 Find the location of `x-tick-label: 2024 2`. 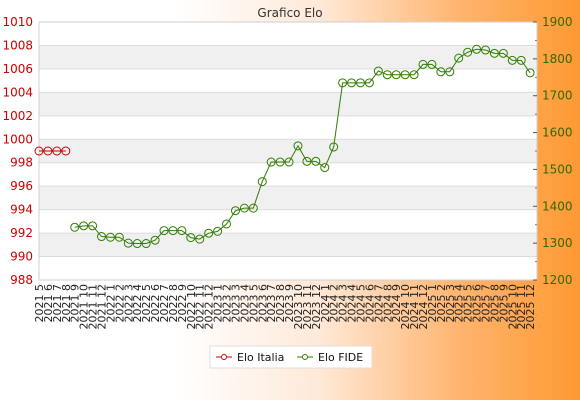

x-tick-label: 2024 2 is located at coordinates (334, 303).